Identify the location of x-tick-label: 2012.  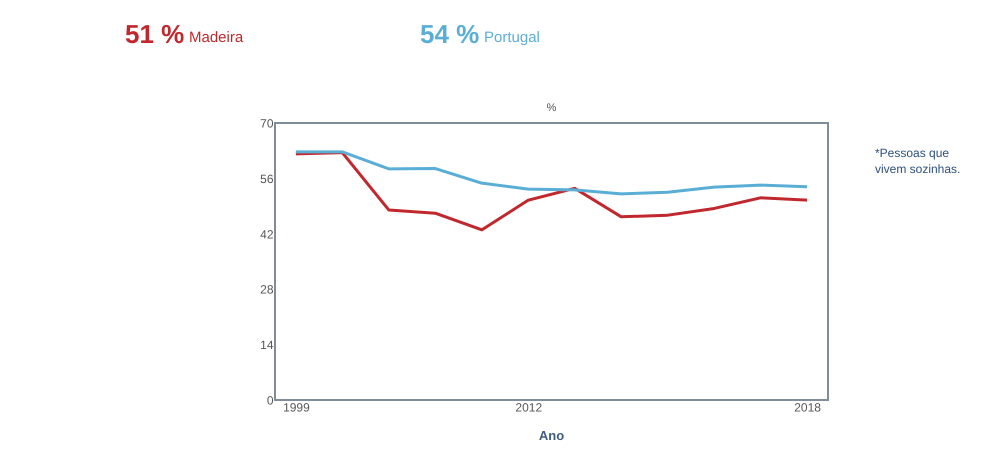
(528, 407).